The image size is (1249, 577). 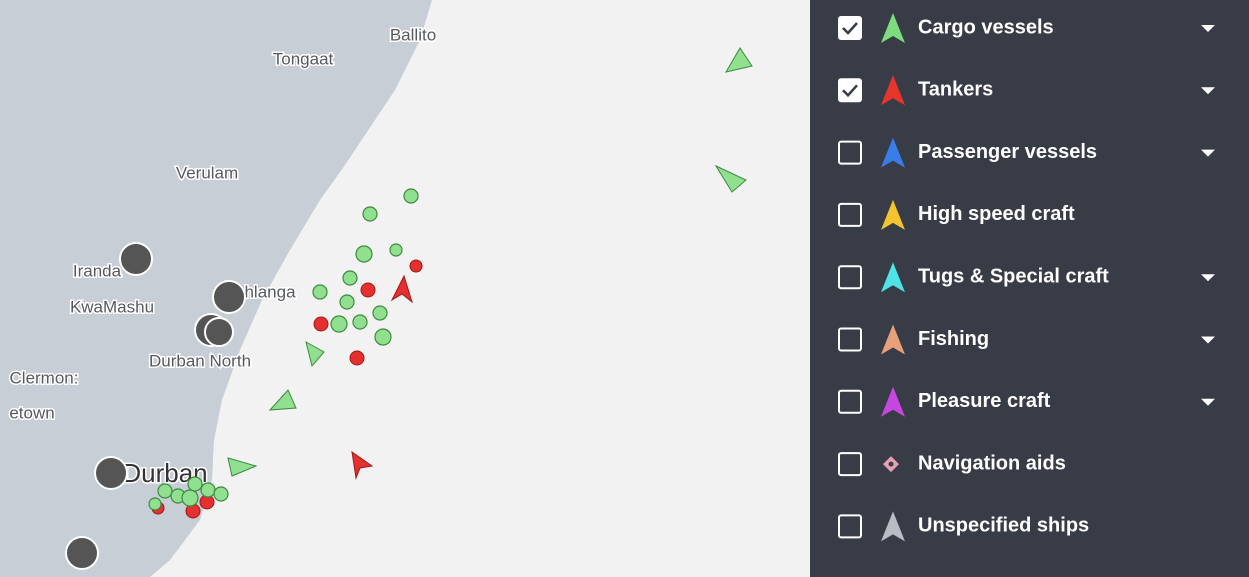 I want to click on legend-row: Cargo vessels, so click(x=1026, y=28).